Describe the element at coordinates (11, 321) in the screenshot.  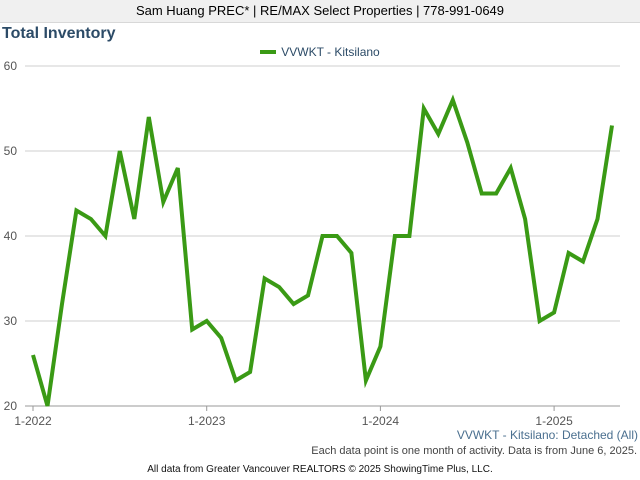
I see `y-tick-label: 30` at that location.